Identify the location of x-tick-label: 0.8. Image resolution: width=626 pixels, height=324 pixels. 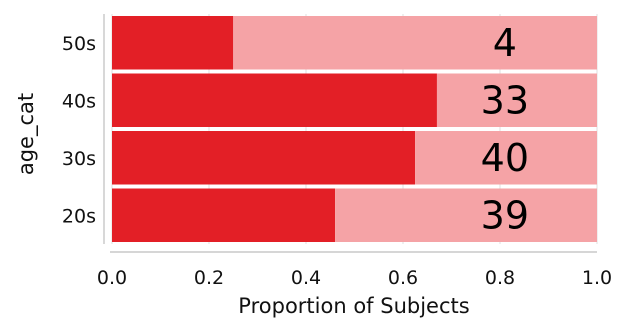
(500, 278).